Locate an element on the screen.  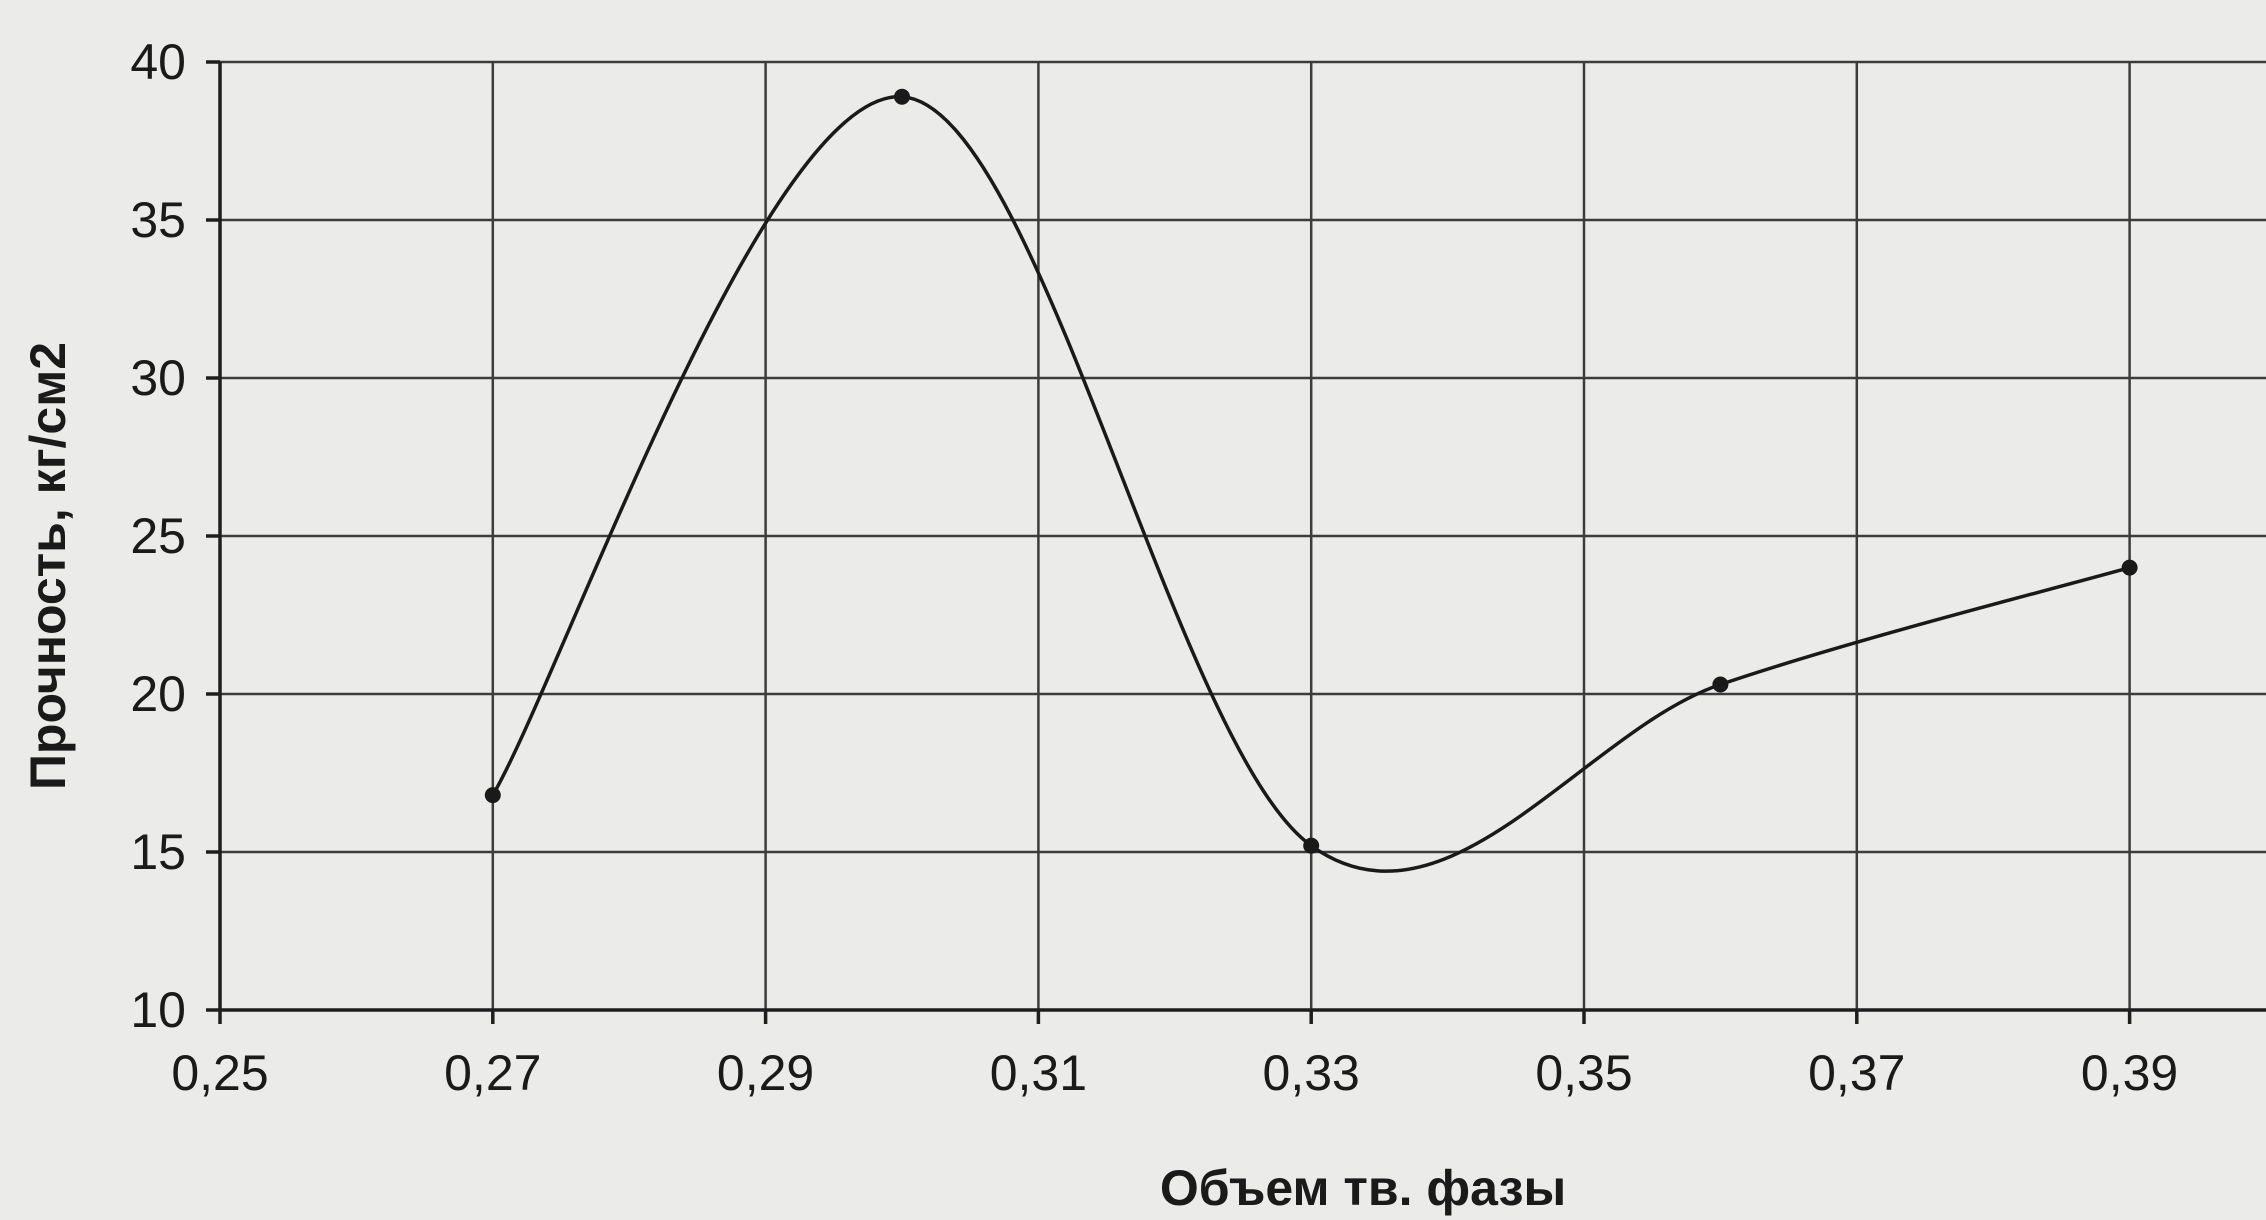
y-tick-label: 35 is located at coordinates (158, 220).